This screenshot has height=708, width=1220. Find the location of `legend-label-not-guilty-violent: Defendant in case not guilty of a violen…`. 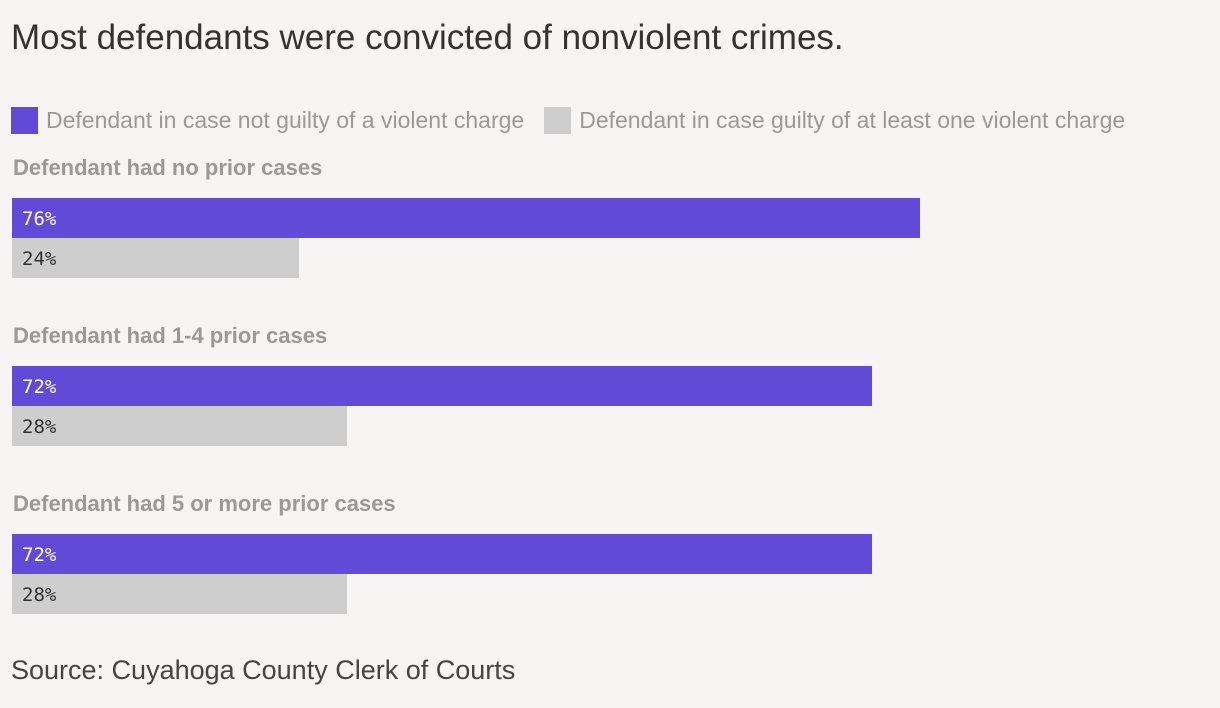

legend-label-not-guilty-violent: Defendant in case not guilty of a violen… is located at coordinates (285, 119).